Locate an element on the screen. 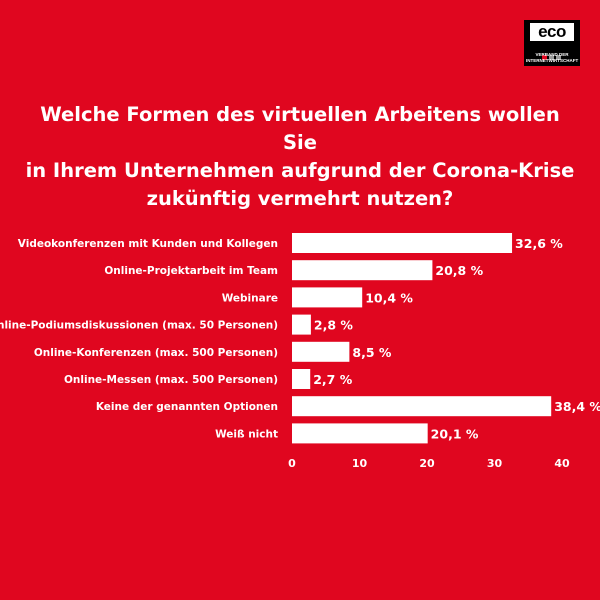 Image resolution: width=600 pixels, height=600 pixels. logo-subtitle-line1: VERBAND DER is located at coordinates (552, 54).